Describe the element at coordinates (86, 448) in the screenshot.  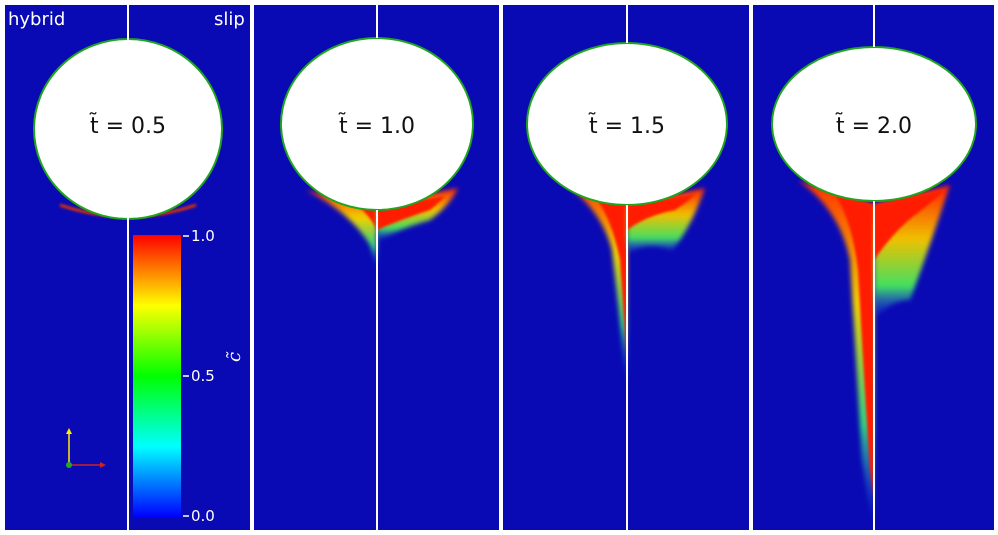
I see `axes-orientation-icon` at that location.